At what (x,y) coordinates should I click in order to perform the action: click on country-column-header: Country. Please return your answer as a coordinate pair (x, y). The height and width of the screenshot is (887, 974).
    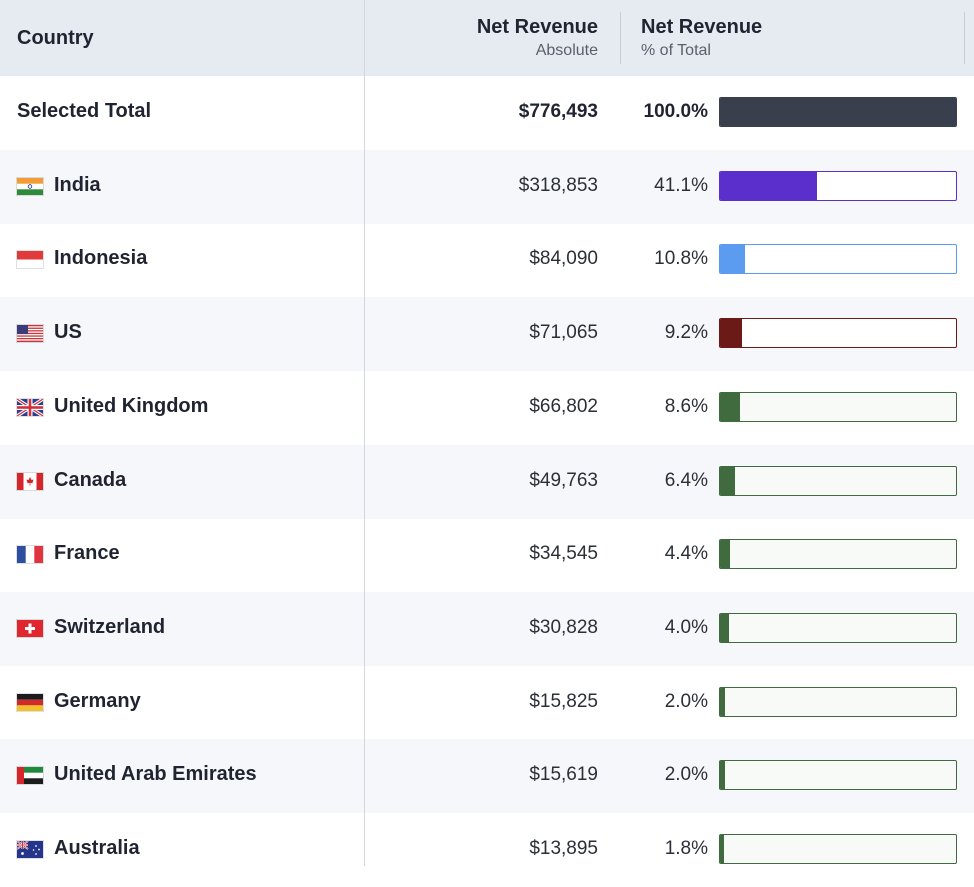
    Looking at the image, I should click on (55, 38).